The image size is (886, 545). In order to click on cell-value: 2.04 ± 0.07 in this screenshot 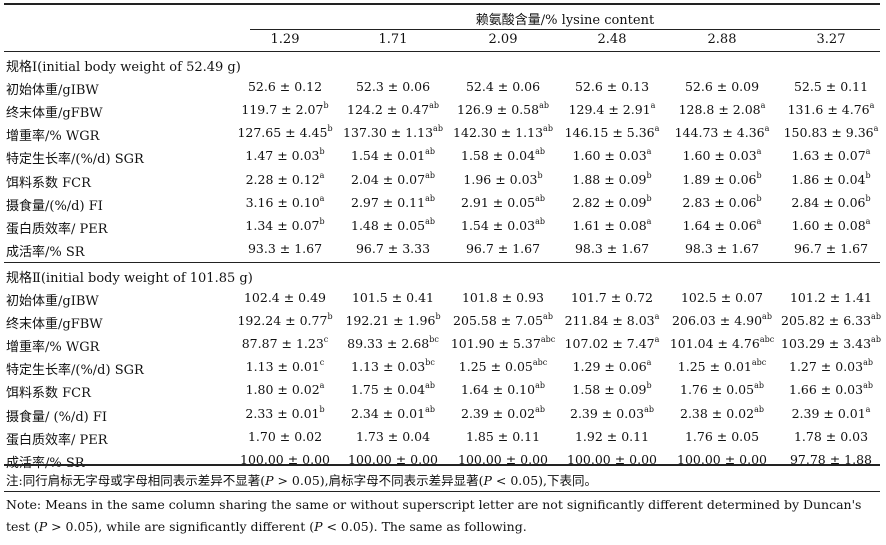, I will do `click(388, 179)`.